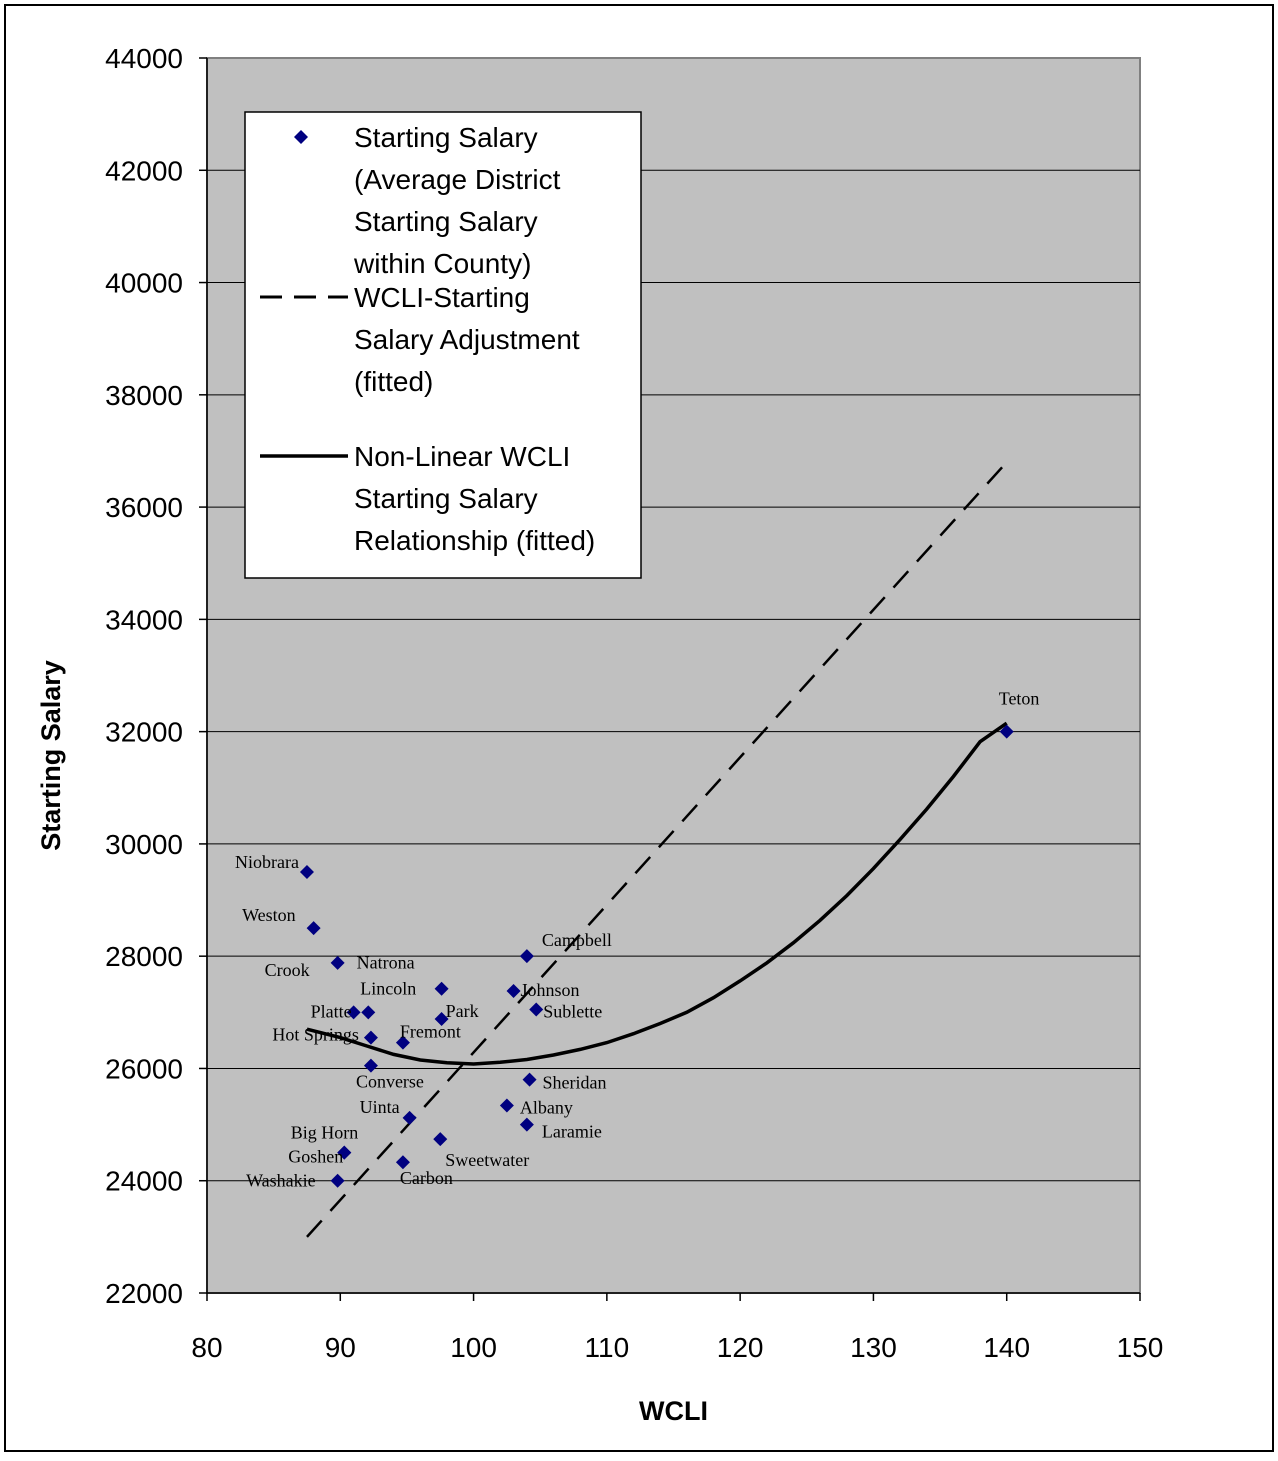  What do you see at coordinates (442, 297) in the screenshot?
I see `legend-text-linear-0: WCLI-Starting` at bounding box center [442, 297].